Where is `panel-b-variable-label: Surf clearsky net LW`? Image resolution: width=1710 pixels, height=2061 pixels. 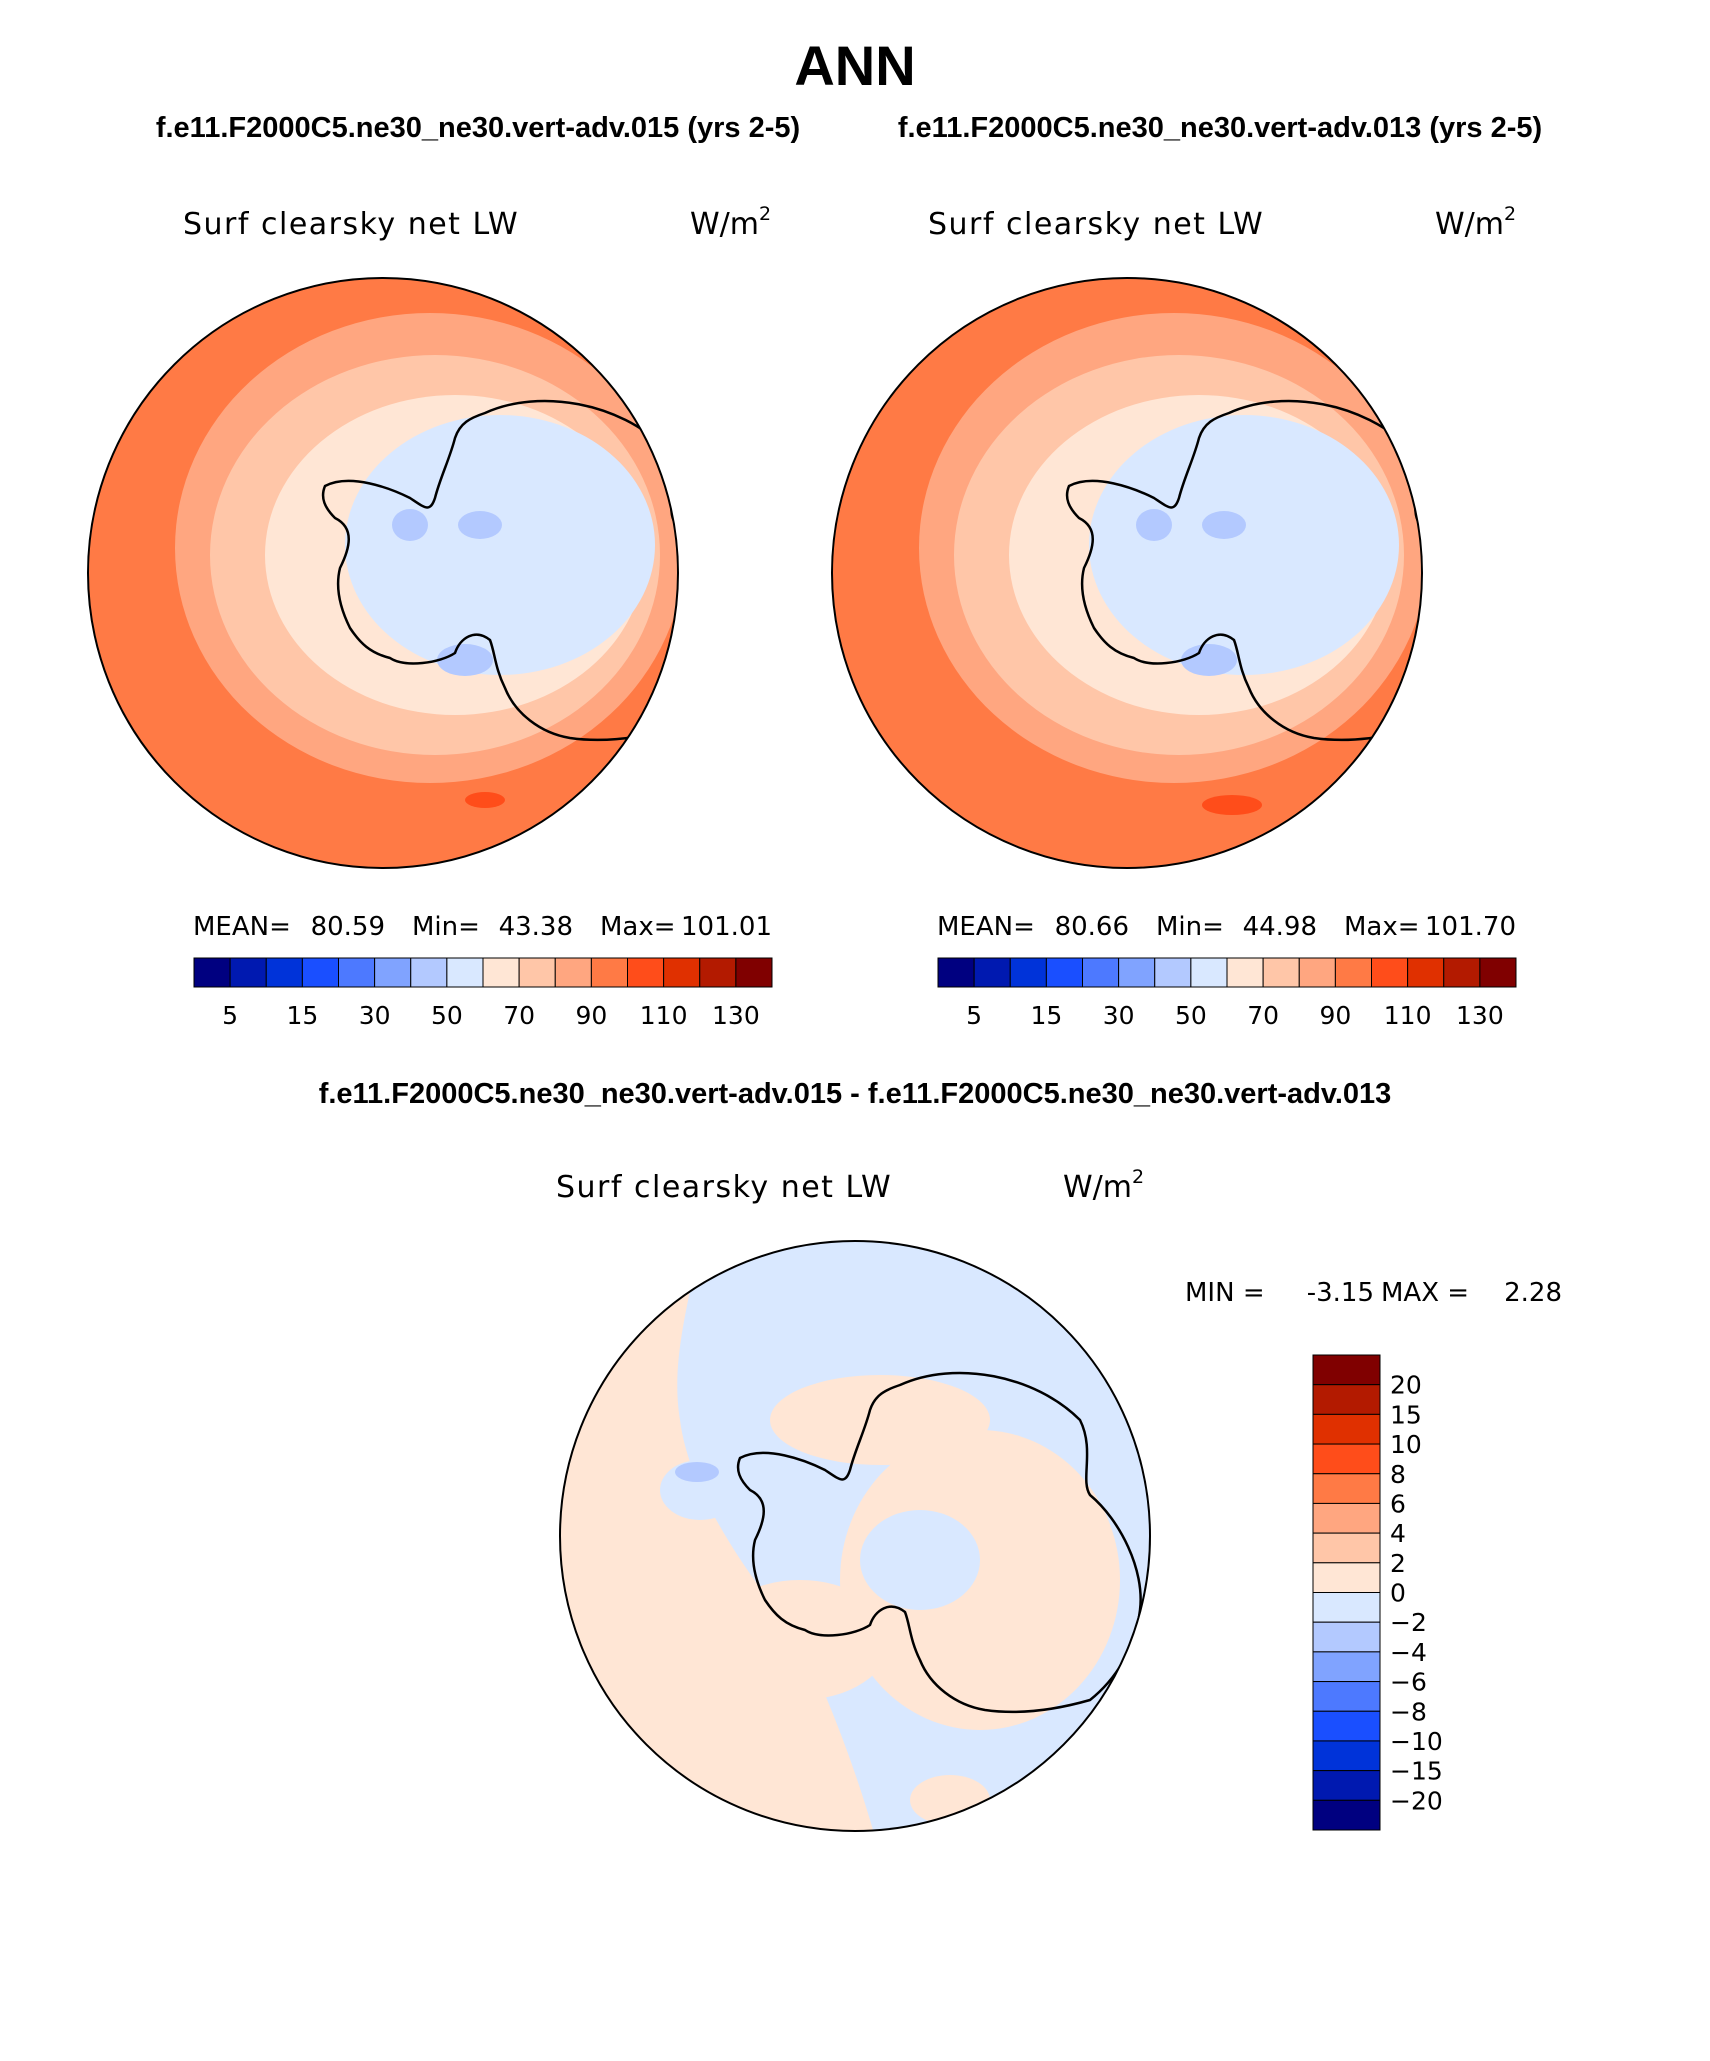 panel-b-variable-label: Surf clearsky net LW is located at coordinates (1096, 224).